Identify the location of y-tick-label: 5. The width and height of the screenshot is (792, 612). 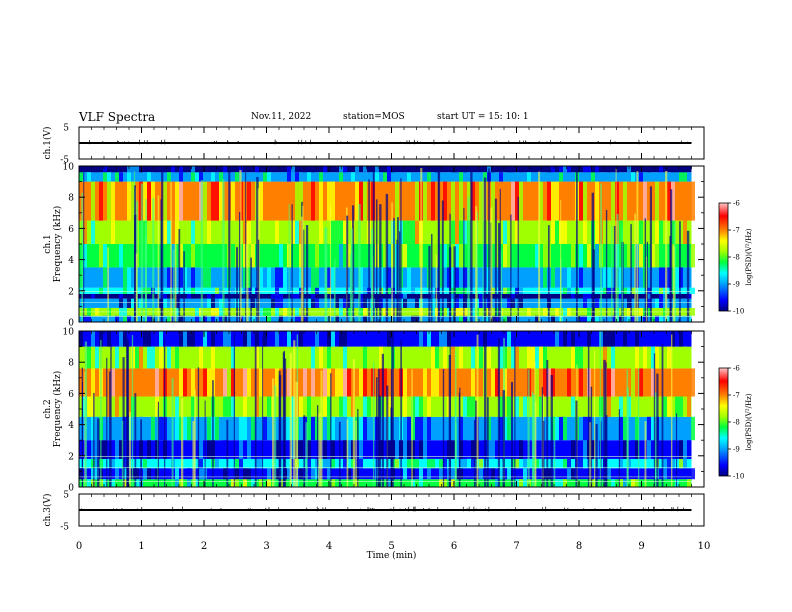
(66, 496).